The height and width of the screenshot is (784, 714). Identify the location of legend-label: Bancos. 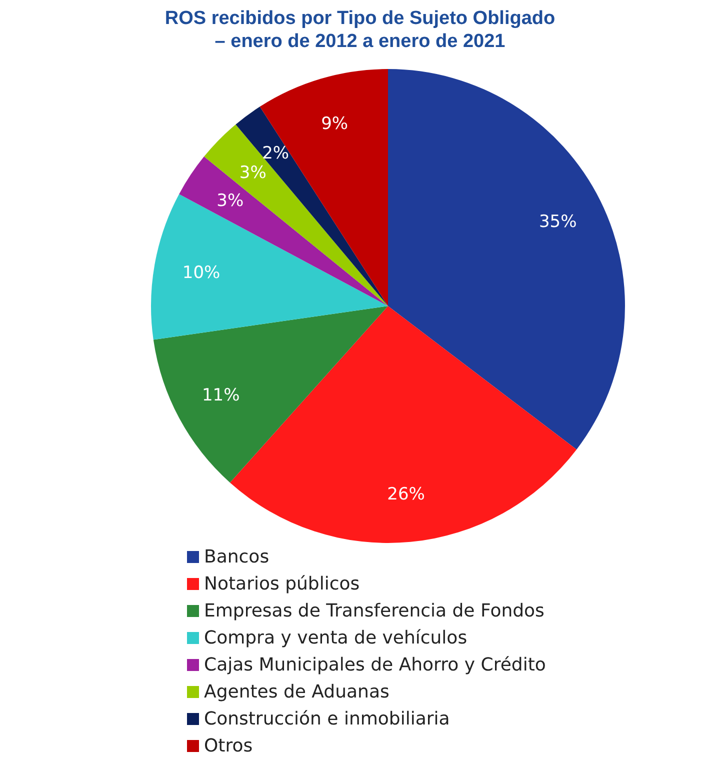
(237, 557).